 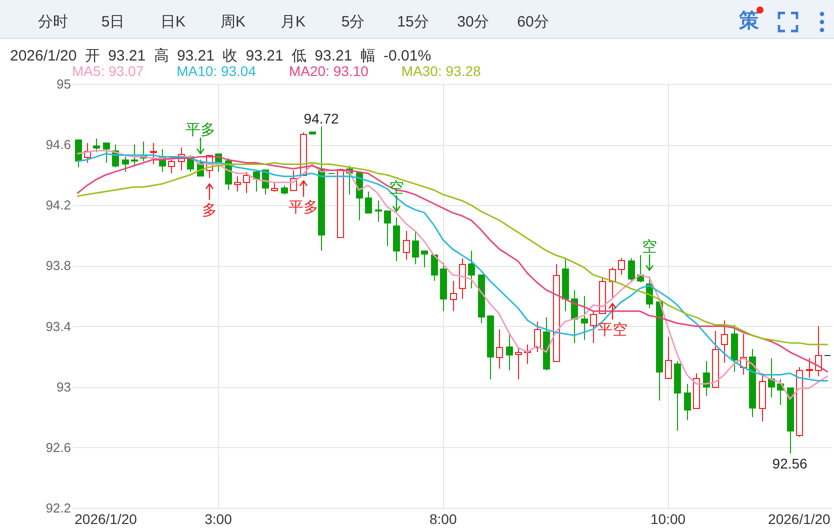 What do you see at coordinates (58, 266) in the screenshot?
I see `y-tick-label: 93.8` at bounding box center [58, 266].